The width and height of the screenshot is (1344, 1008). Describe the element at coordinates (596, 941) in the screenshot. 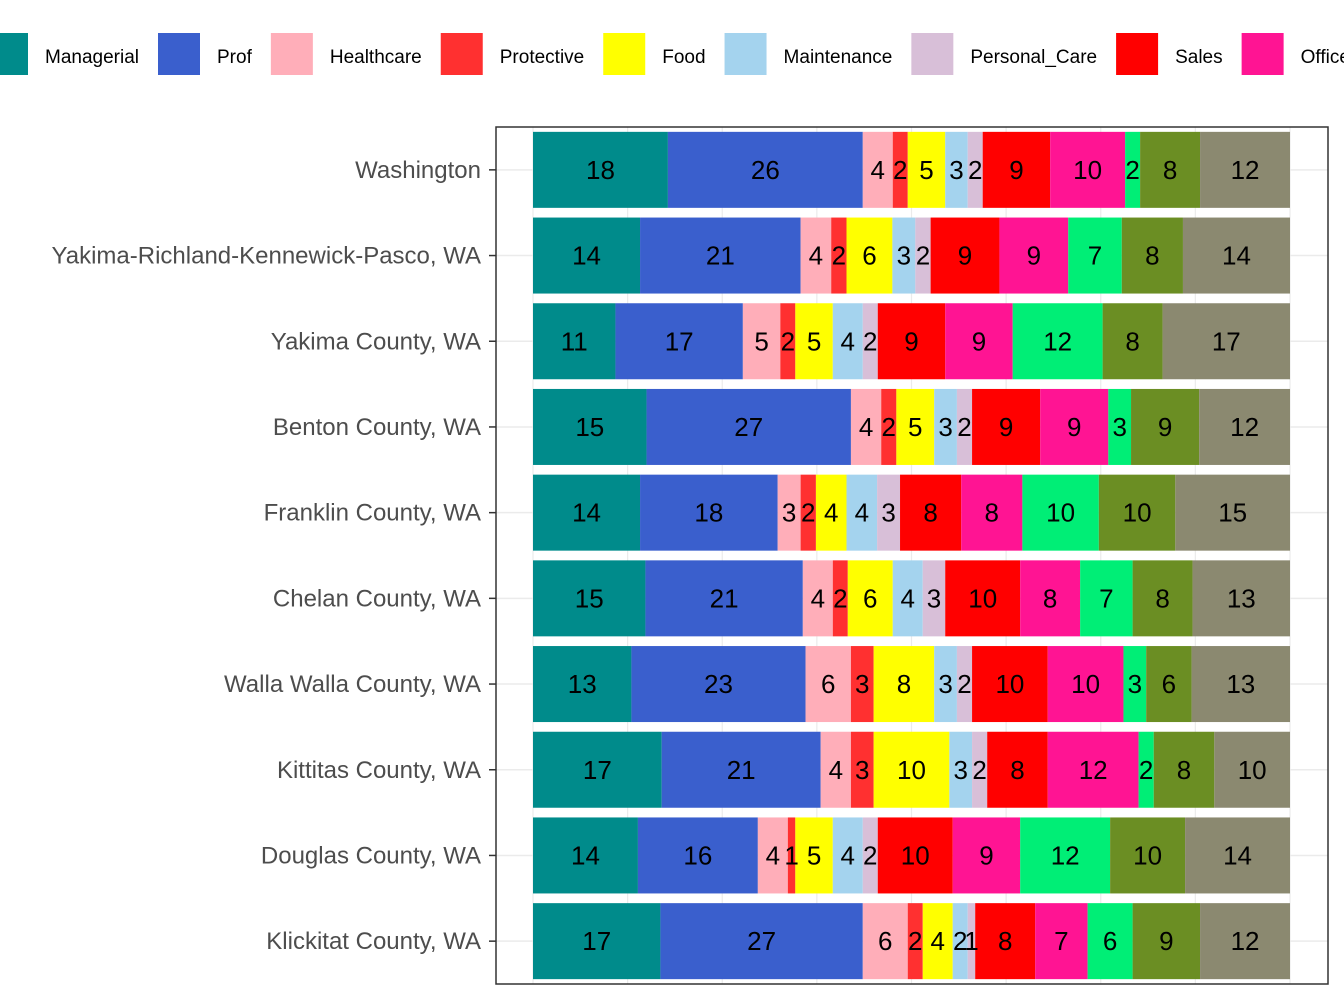

I see `data-label: 17` at that location.